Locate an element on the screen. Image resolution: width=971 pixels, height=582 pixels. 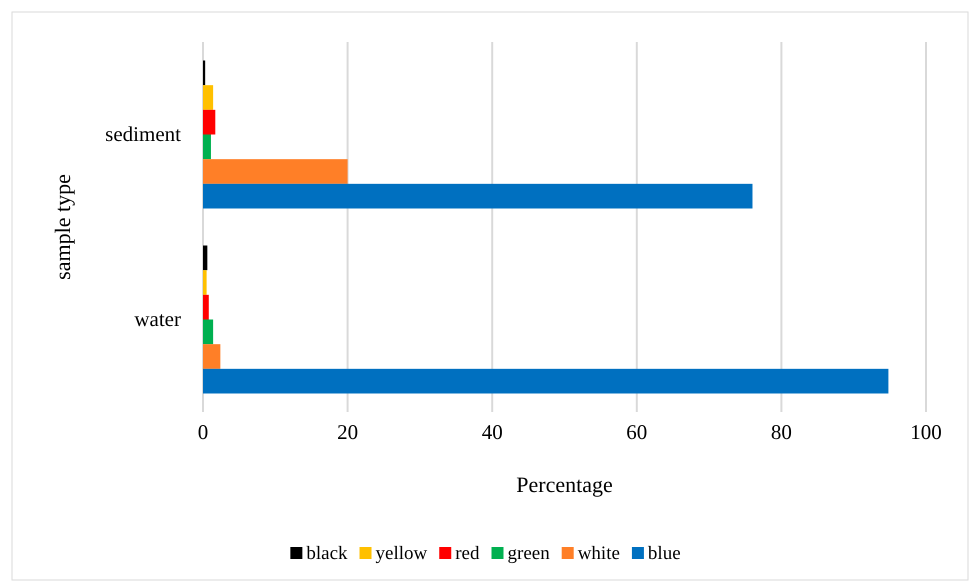
legend-label: blue is located at coordinates (664, 553).